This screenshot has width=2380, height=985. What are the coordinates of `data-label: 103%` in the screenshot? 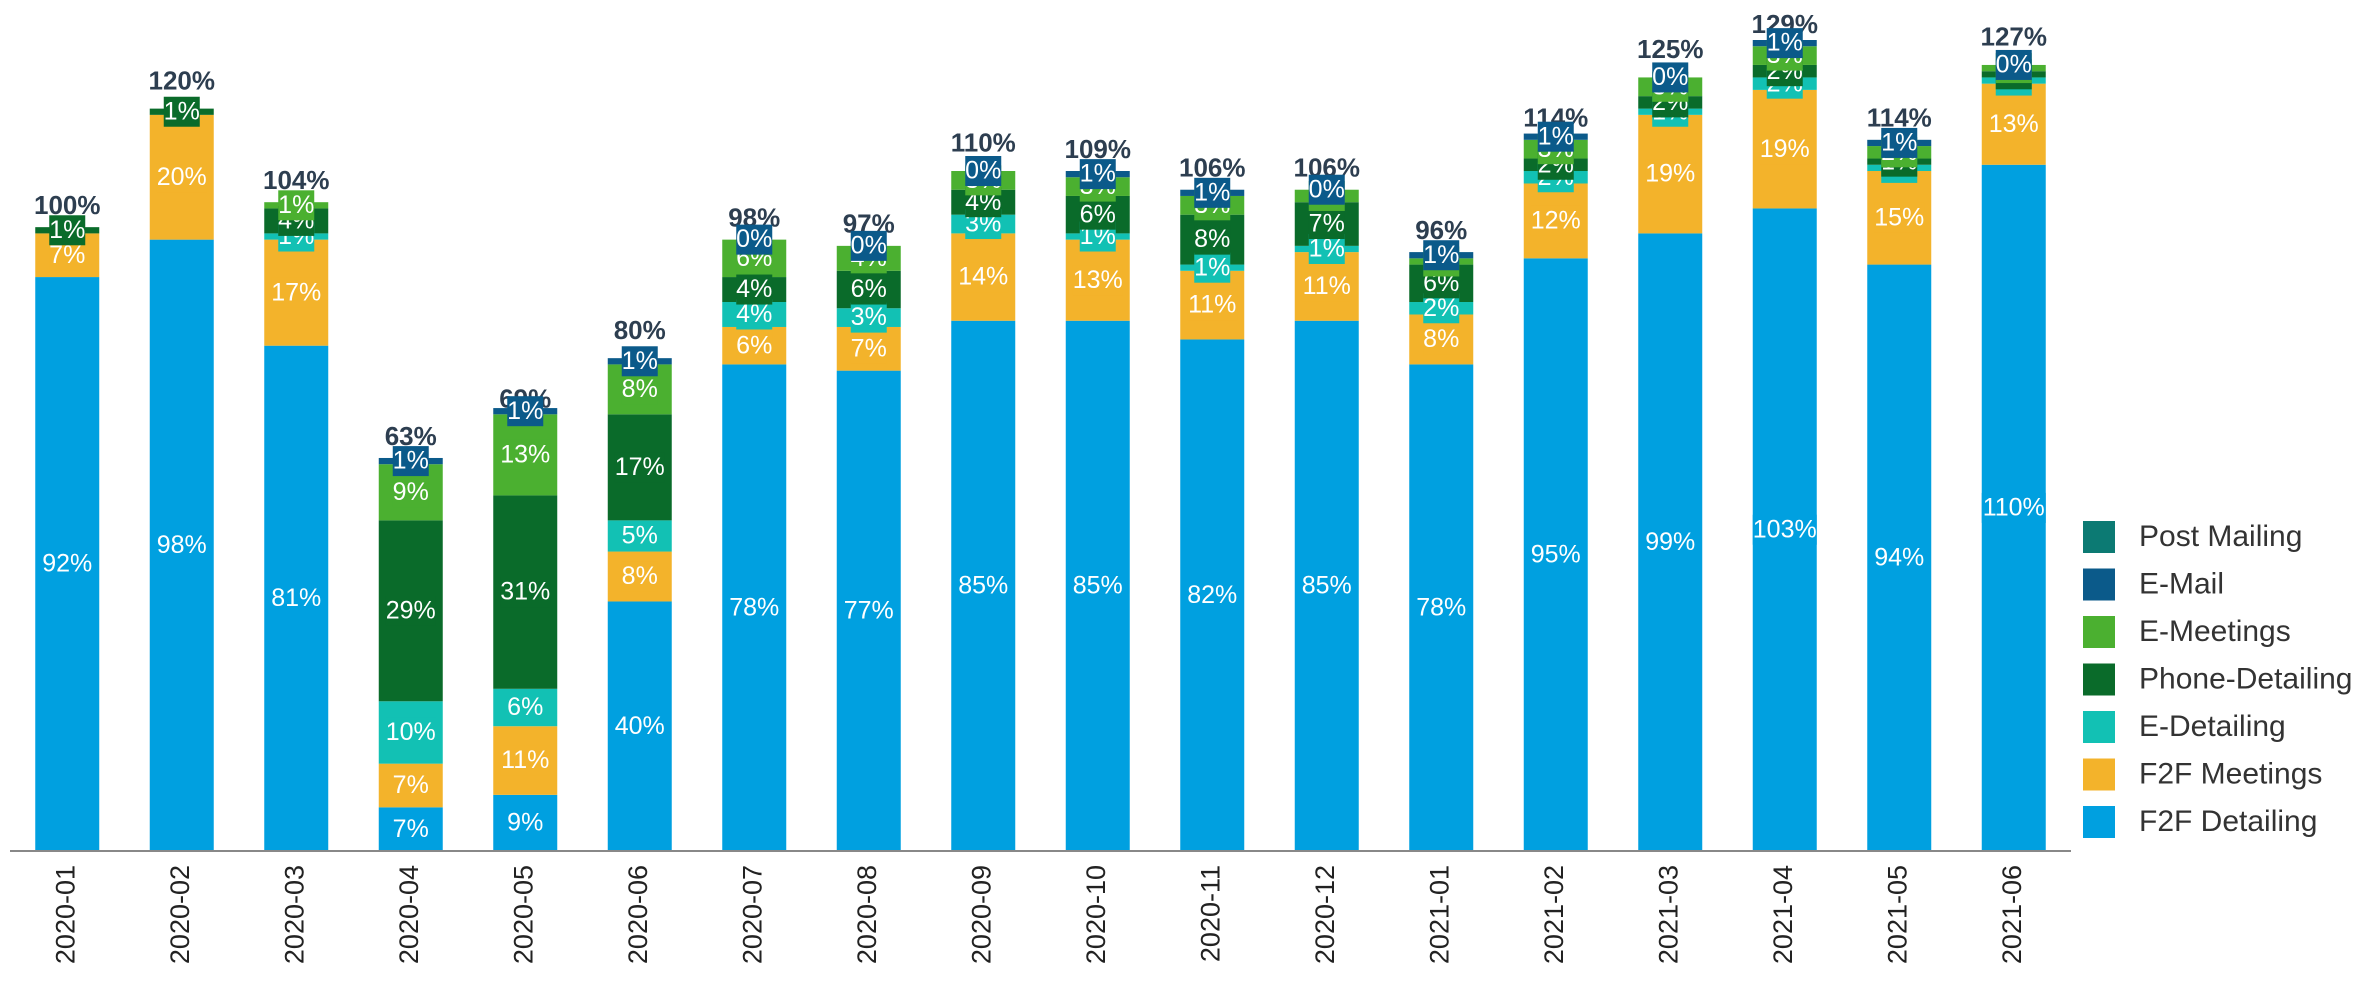 It's located at (1785, 529).